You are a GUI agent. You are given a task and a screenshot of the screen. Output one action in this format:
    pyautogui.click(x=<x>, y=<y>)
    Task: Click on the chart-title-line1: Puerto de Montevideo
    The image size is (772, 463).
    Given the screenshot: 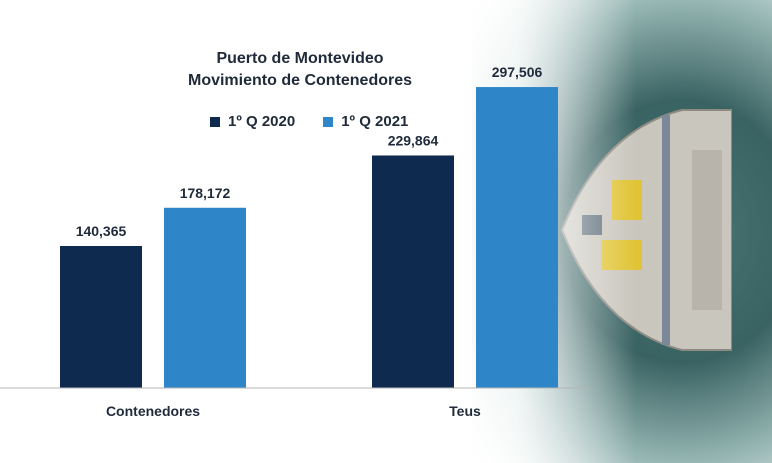 What is the action you would take?
    pyautogui.click(x=300, y=58)
    